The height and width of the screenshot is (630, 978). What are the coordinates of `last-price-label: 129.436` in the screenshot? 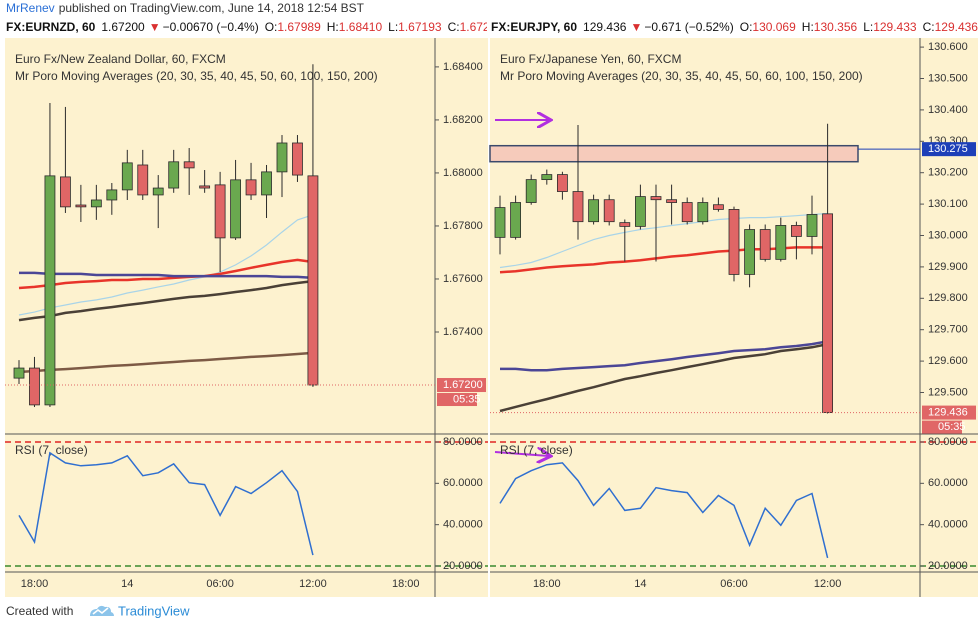 It's located at (948, 412).